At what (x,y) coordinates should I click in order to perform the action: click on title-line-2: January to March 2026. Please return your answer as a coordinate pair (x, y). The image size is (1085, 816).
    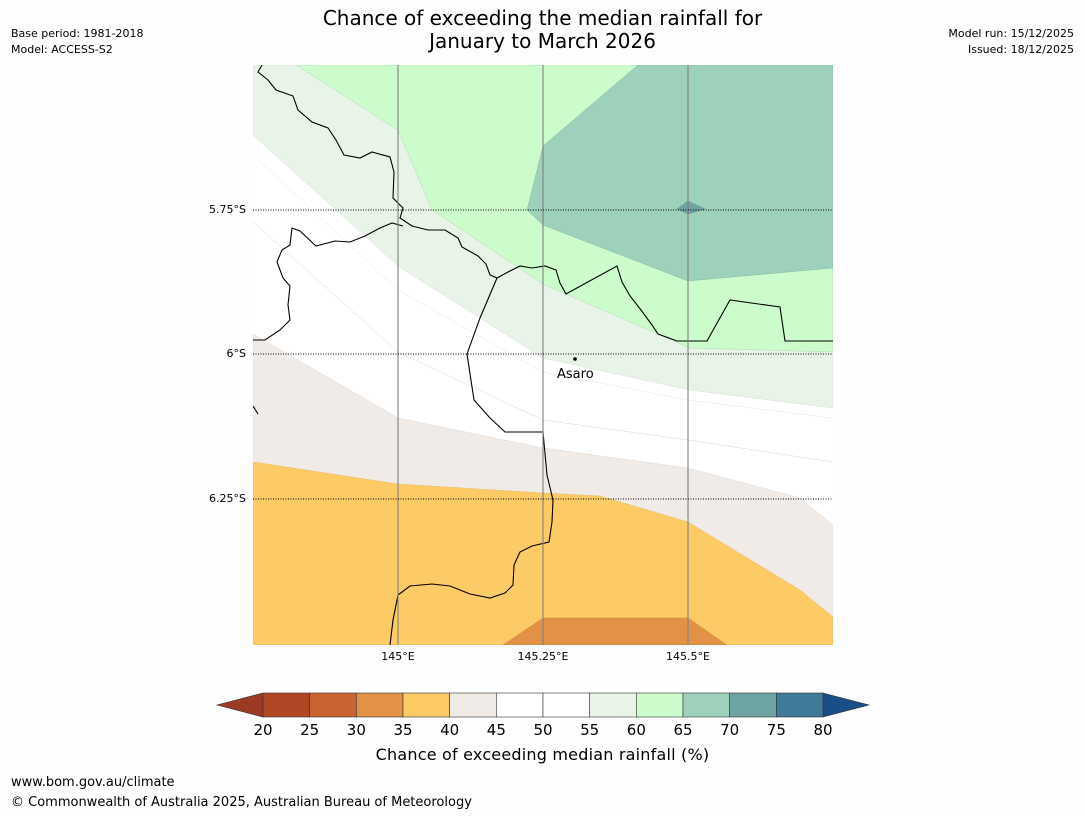
    Looking at the image, I should click on (542, 41).